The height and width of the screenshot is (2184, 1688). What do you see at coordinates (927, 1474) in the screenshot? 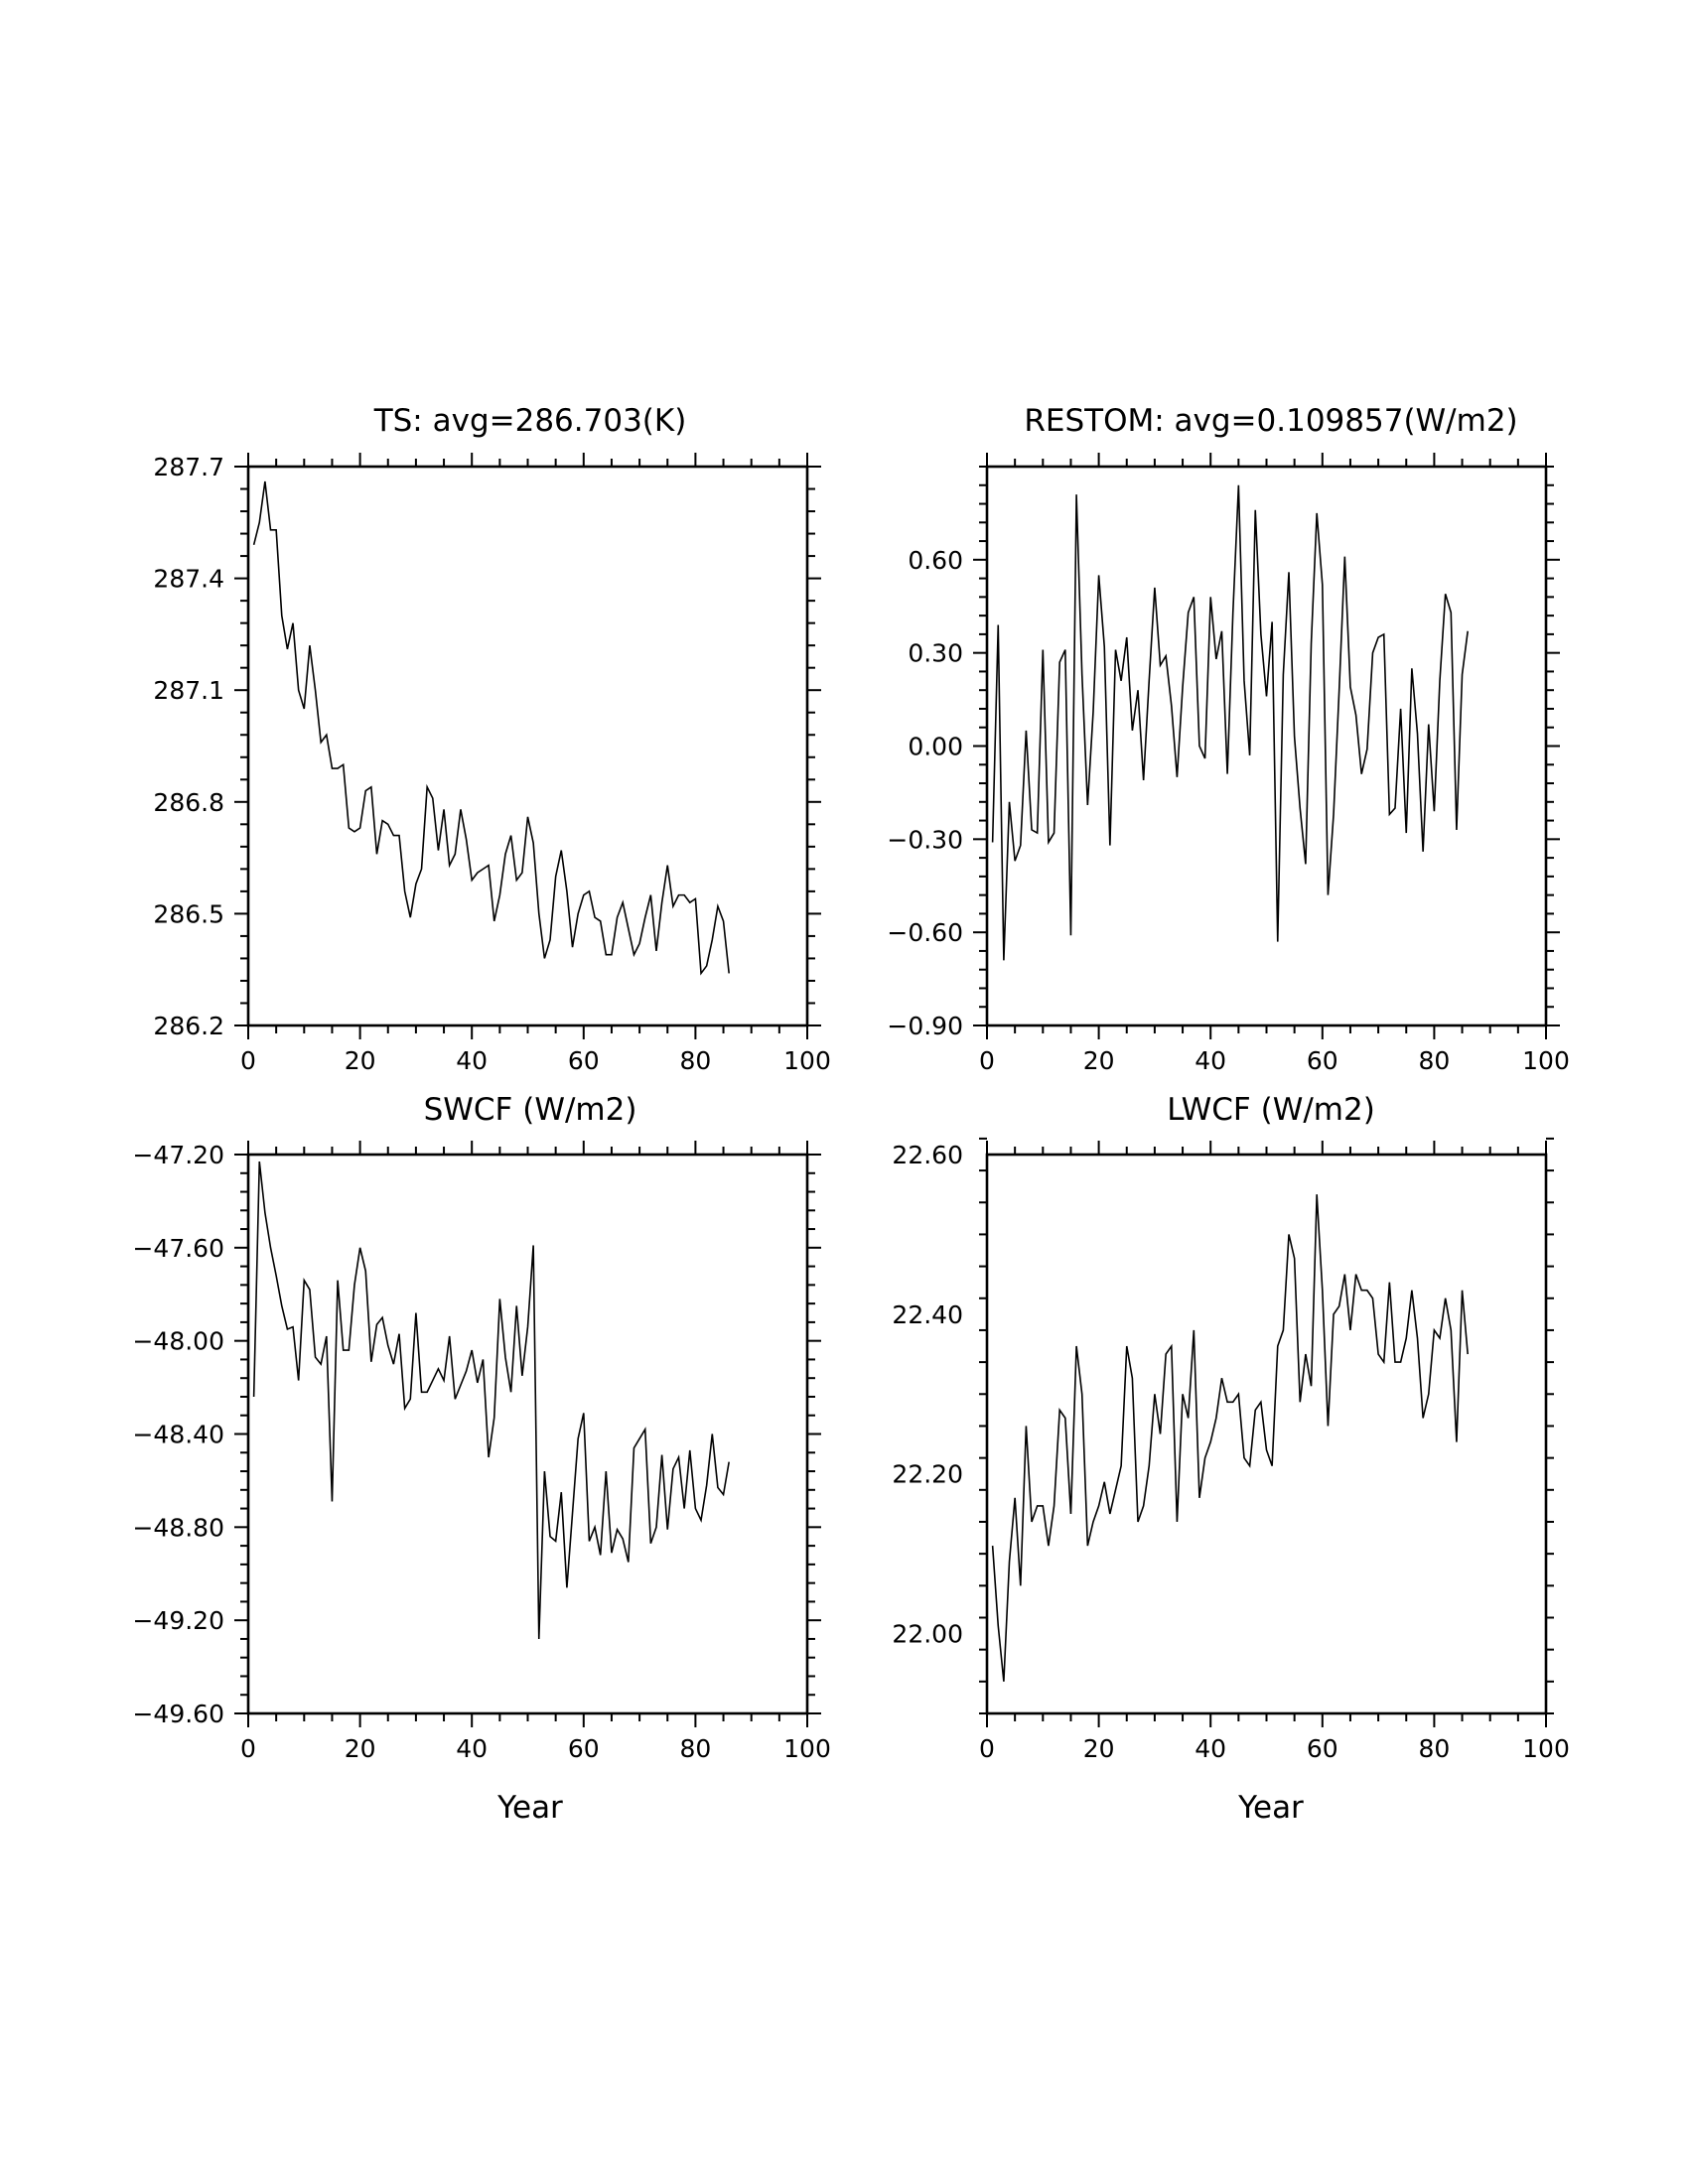
I see `y-tick-label: 22.20` at bounding box center [927, 1474].